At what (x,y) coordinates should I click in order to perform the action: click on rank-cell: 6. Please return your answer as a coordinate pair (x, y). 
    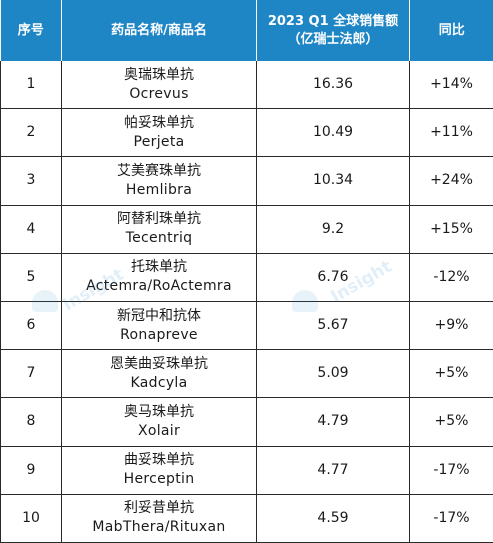
    Looking at the image, I should click on (31, 325).